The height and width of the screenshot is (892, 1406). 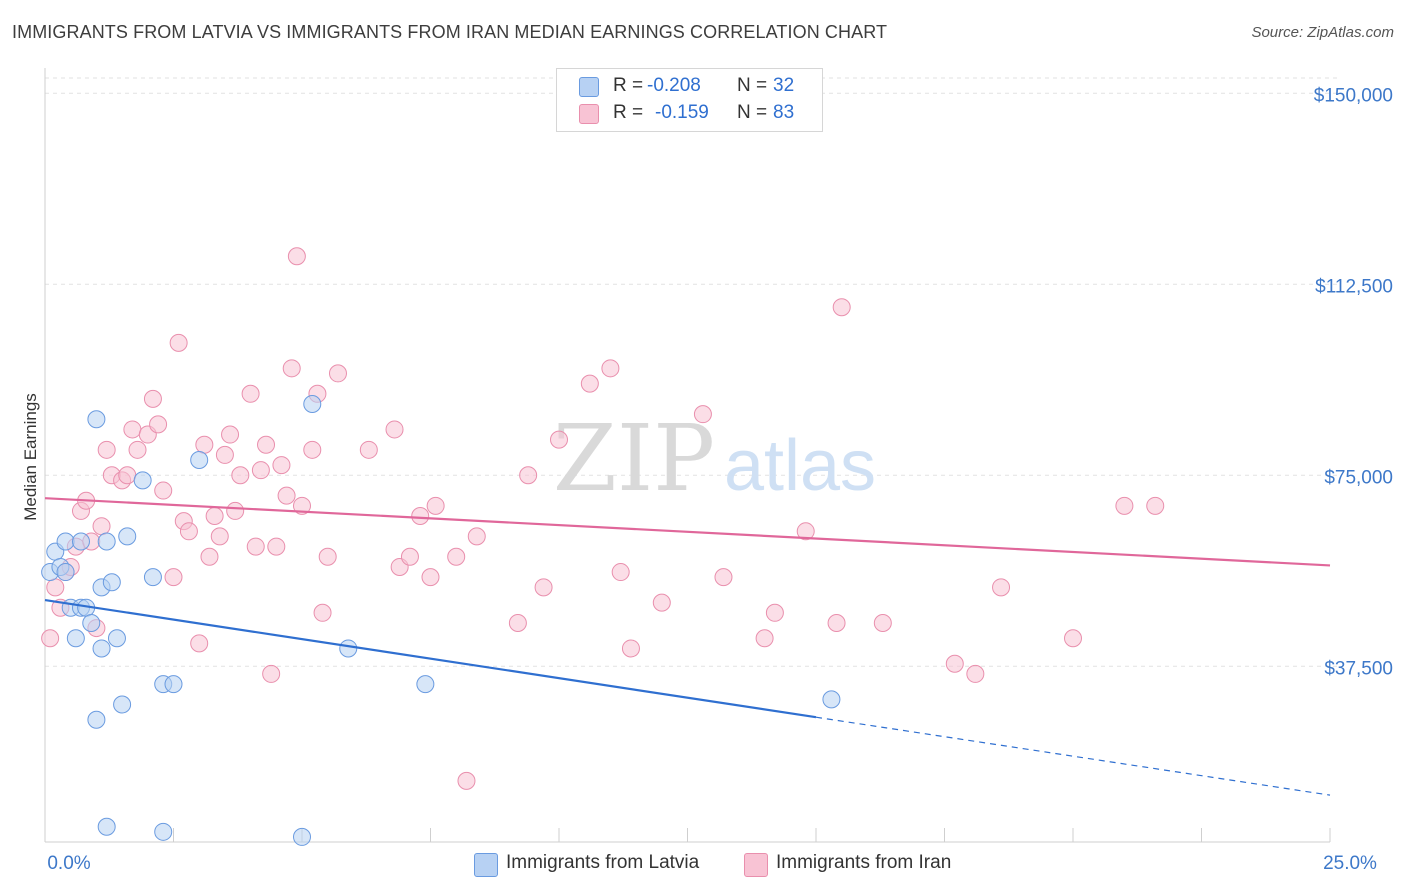 I want to click on bottom-iran-label: Immigrants from Iran, so click(x=864, y=862).